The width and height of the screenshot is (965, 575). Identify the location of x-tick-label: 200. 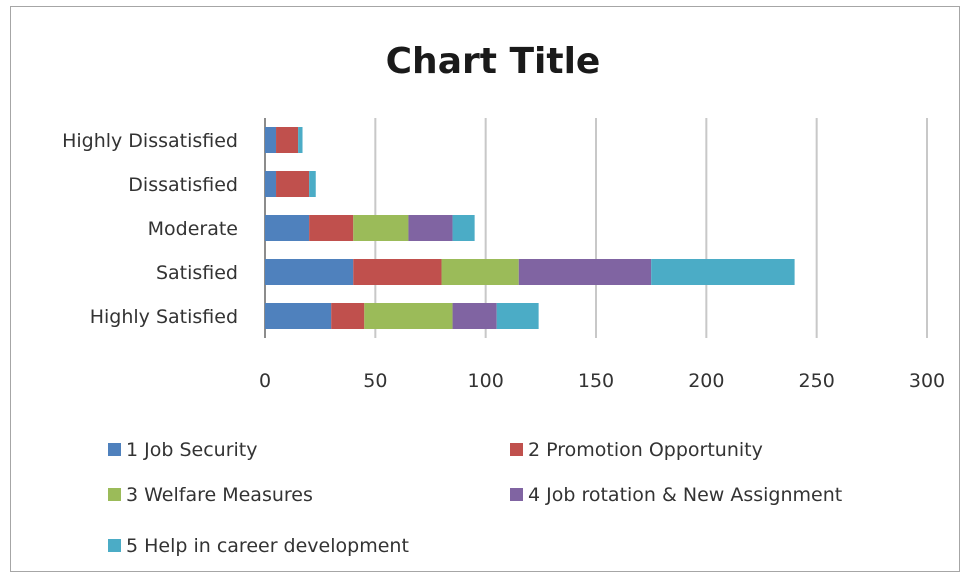
(706, 381).